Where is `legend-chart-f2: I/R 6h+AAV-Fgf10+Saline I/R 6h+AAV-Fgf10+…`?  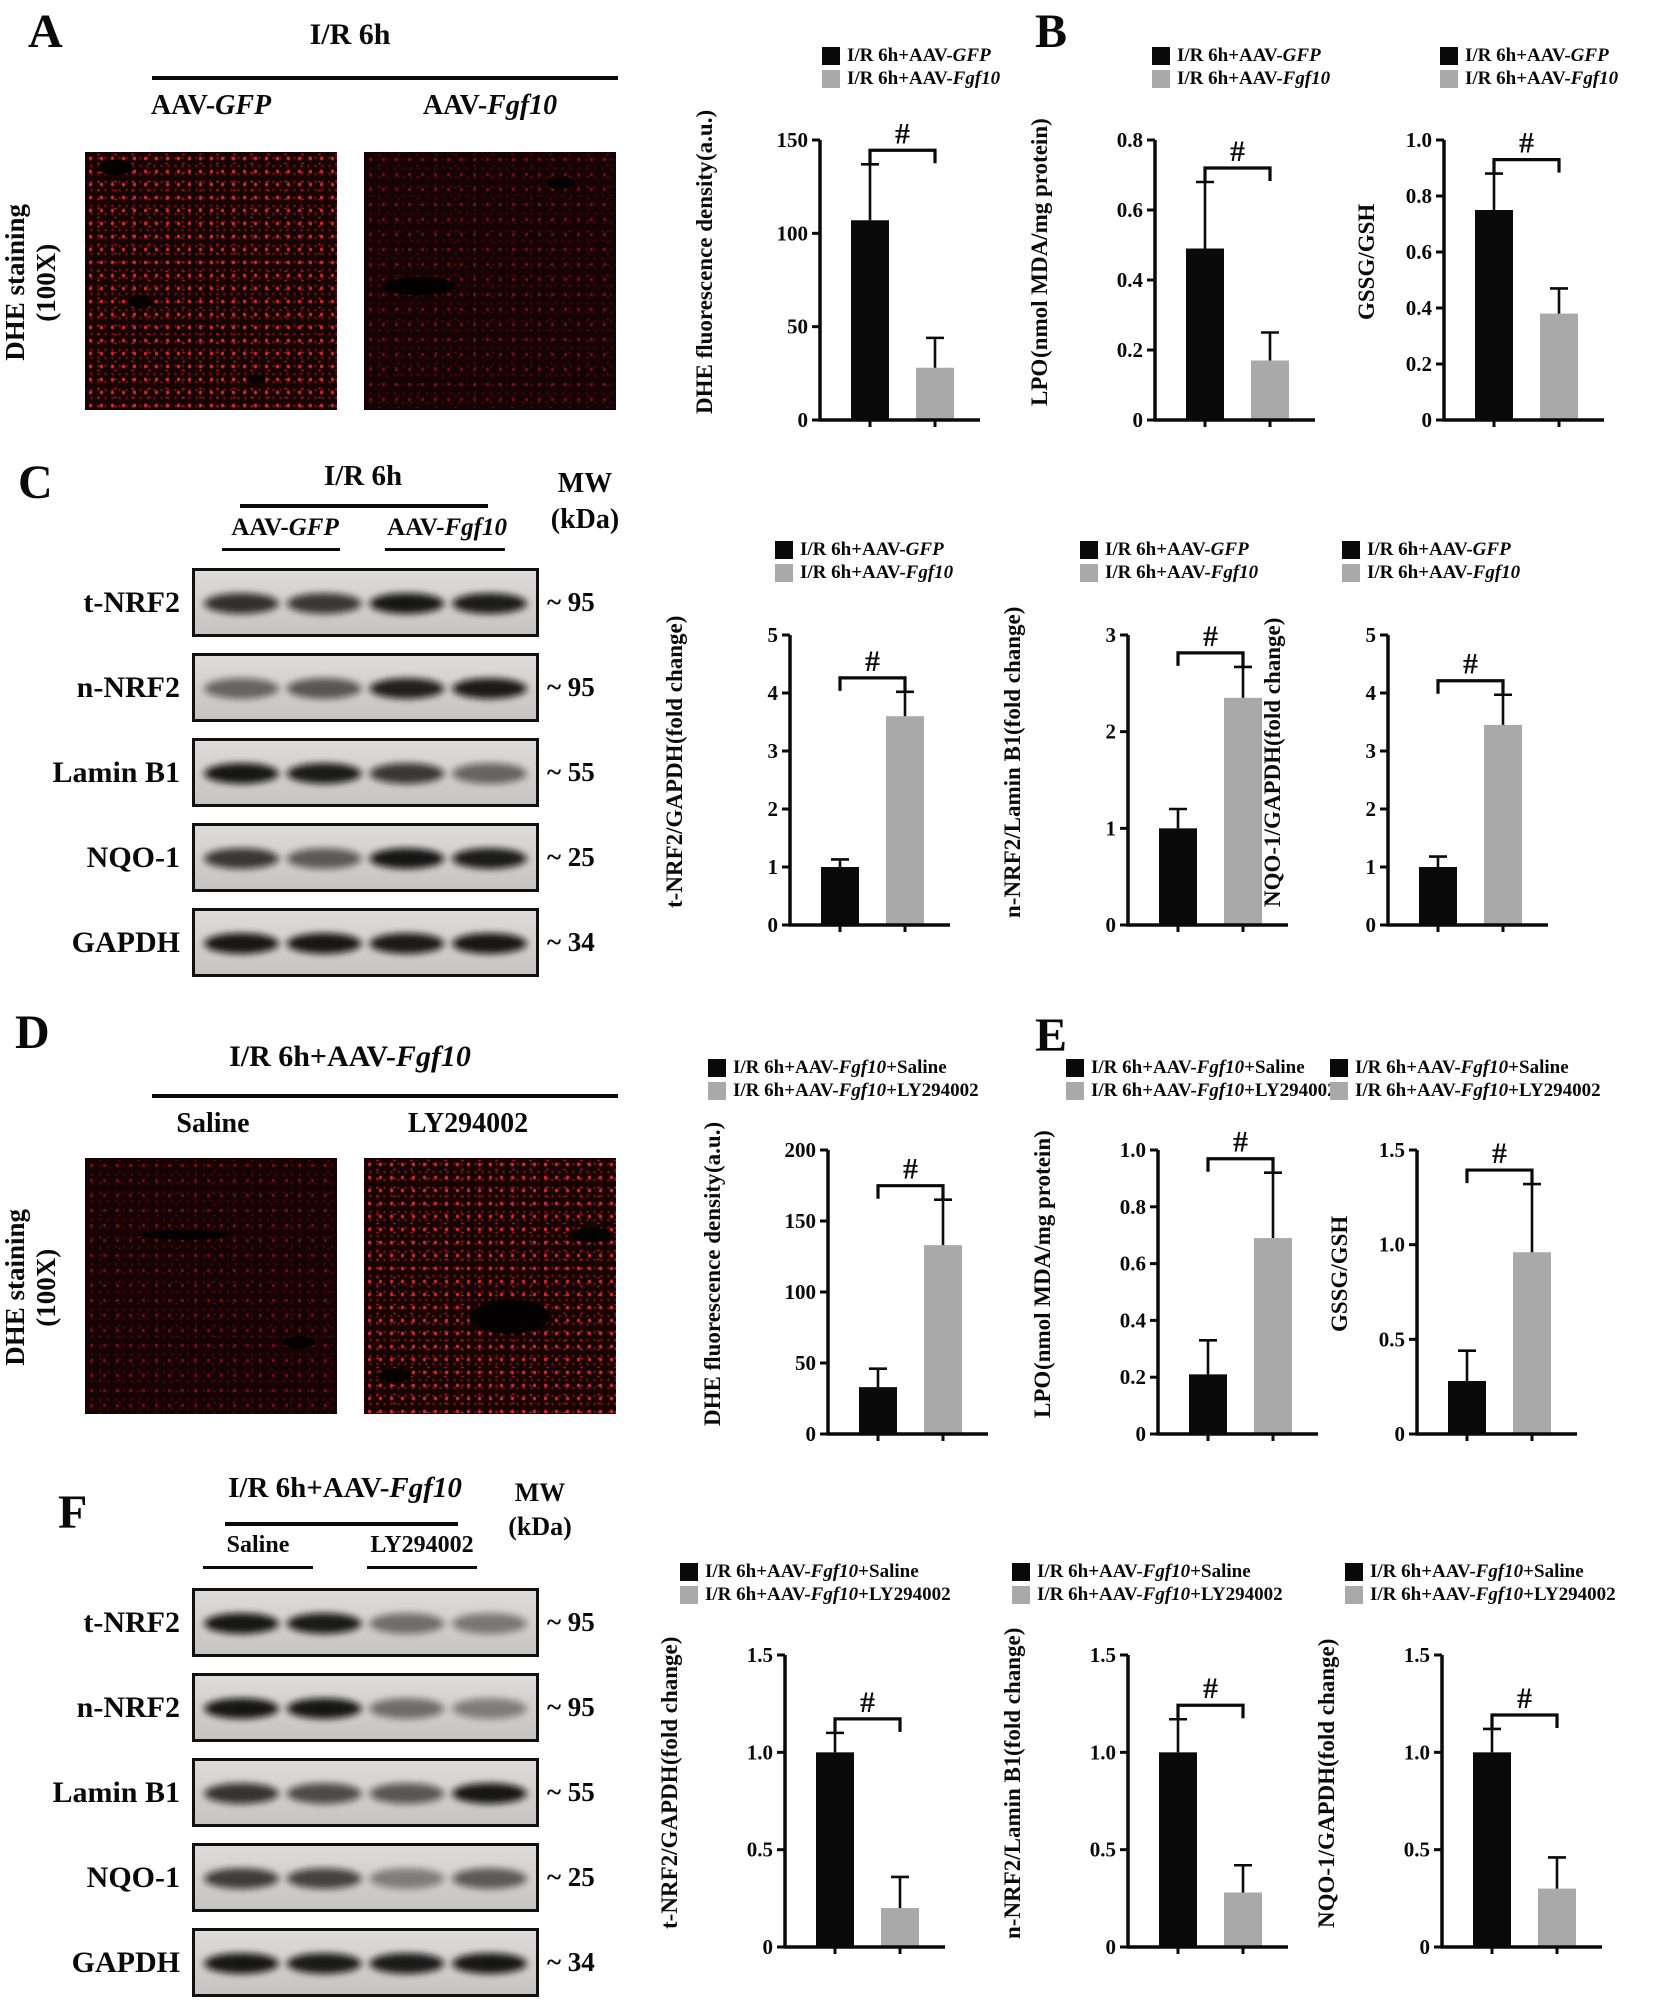
legend-chart-f2: I/R 6h+AAV-Fgf10+Saline I/R 6h+AAV-Fgf10+… is located at coordinates (1147, 1583).